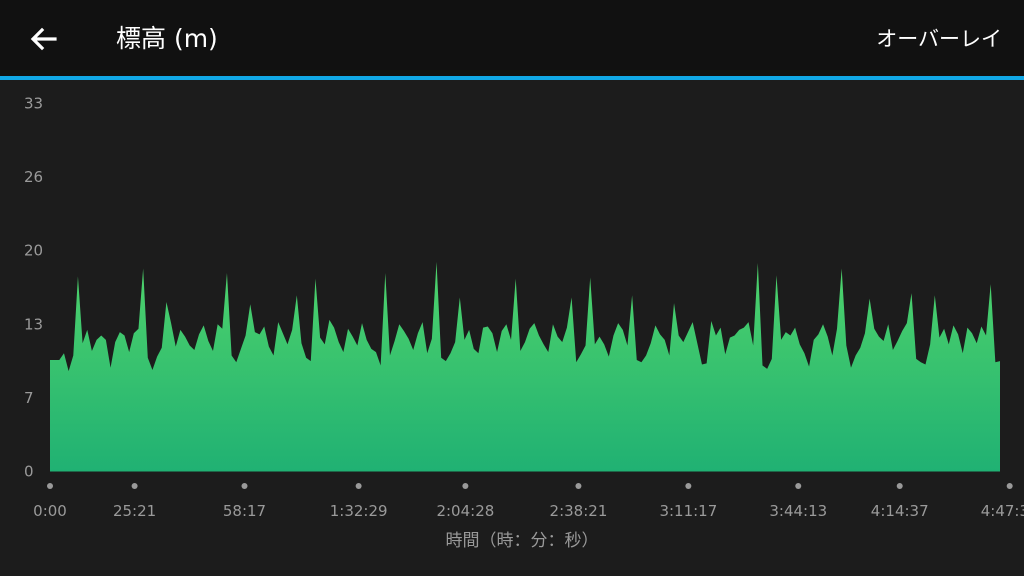 The width and height of the screenshot is (1024, 576). I want to click on x-tick-label: 4:14:37, so click(900, 511).